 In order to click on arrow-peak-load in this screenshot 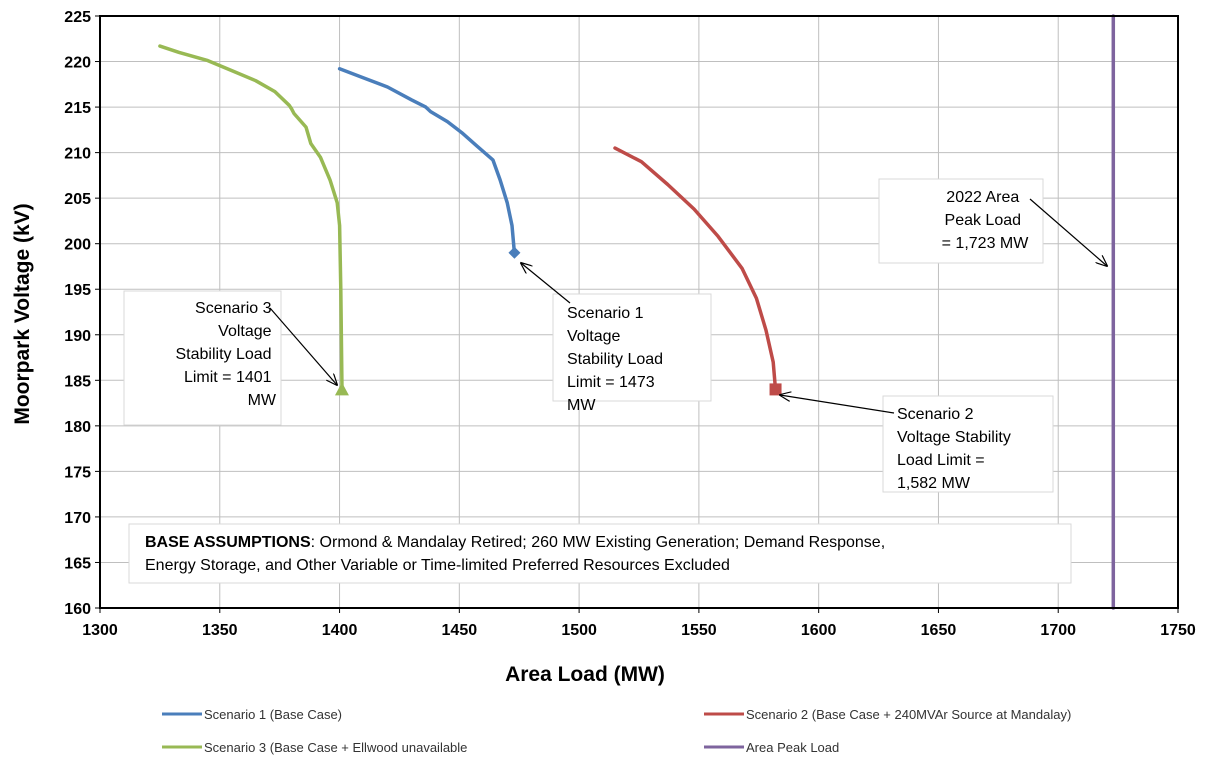, I will do `click(1068, 232)`.